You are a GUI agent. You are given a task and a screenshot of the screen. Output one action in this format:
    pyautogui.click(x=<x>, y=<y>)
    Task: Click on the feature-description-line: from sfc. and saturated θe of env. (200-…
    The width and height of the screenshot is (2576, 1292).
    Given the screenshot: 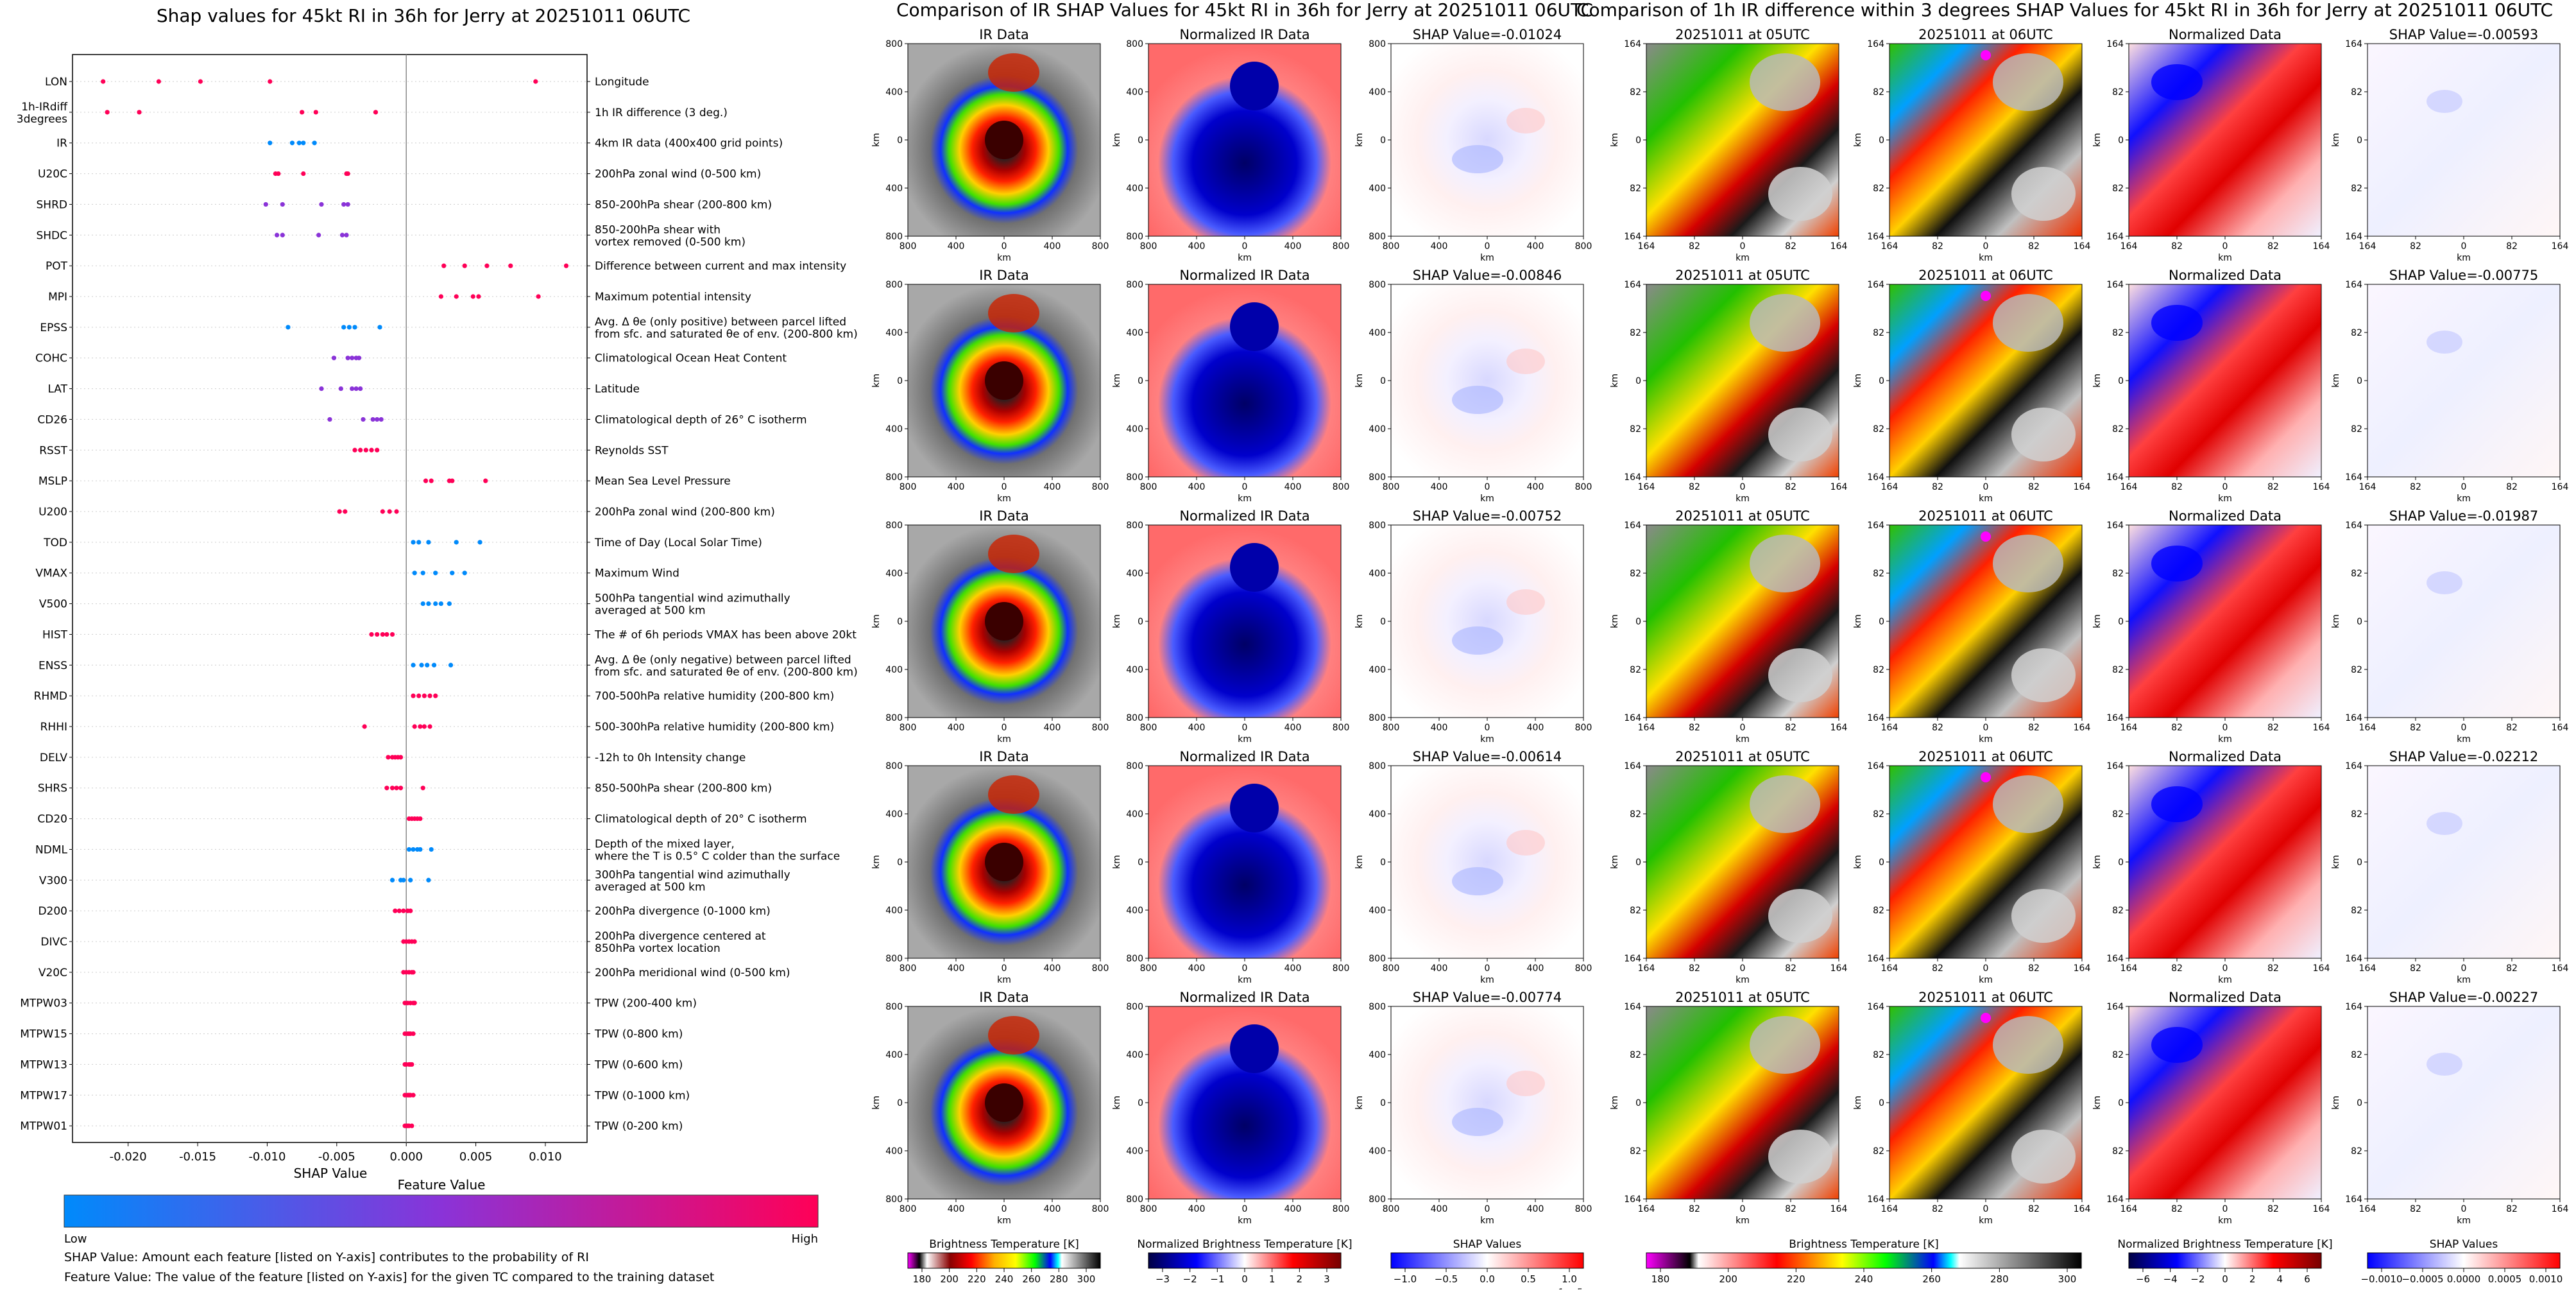 What is the action you would take?
    pyautogui.click(x=726, y=334)
    